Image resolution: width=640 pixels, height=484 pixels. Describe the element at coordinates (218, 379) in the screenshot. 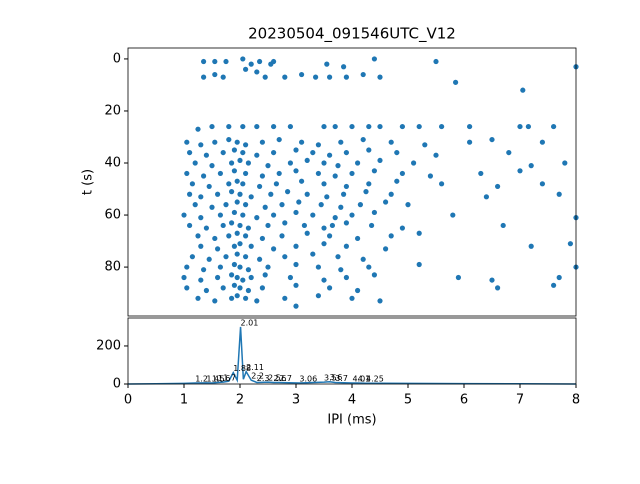

I see `peak-label: 1.5` at that location.